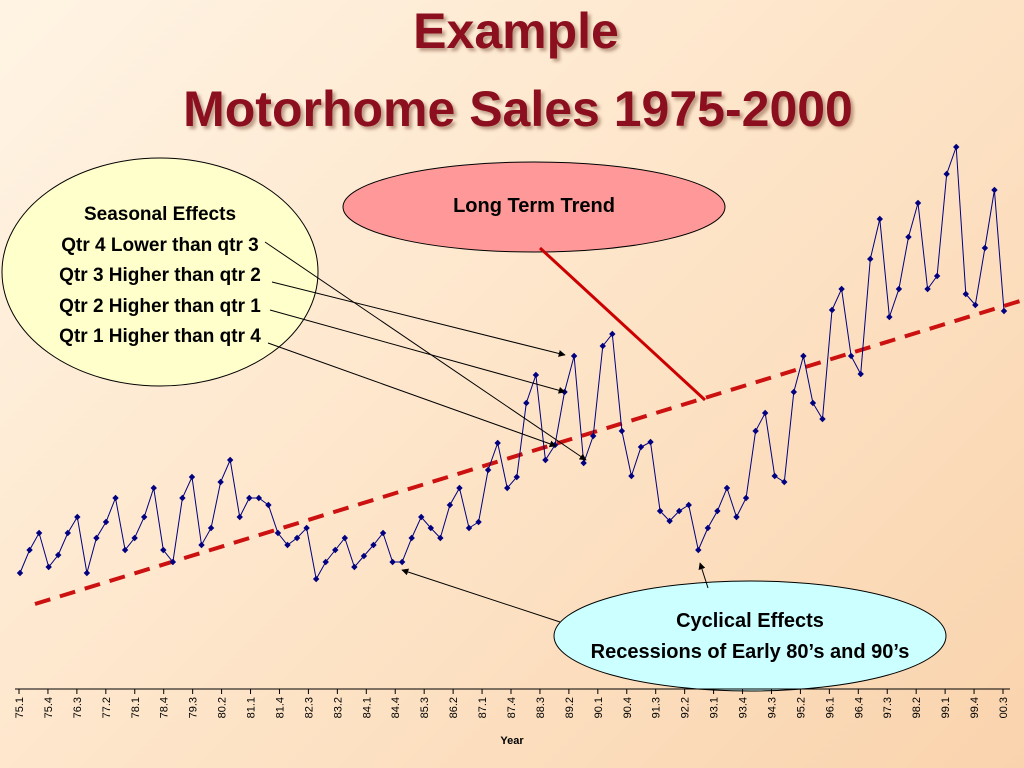 The width and height of the screenshot is (1024, 768). I want to click on seasonal-item: Qtr 1 Higher than qtr 4, so click(160, 336).